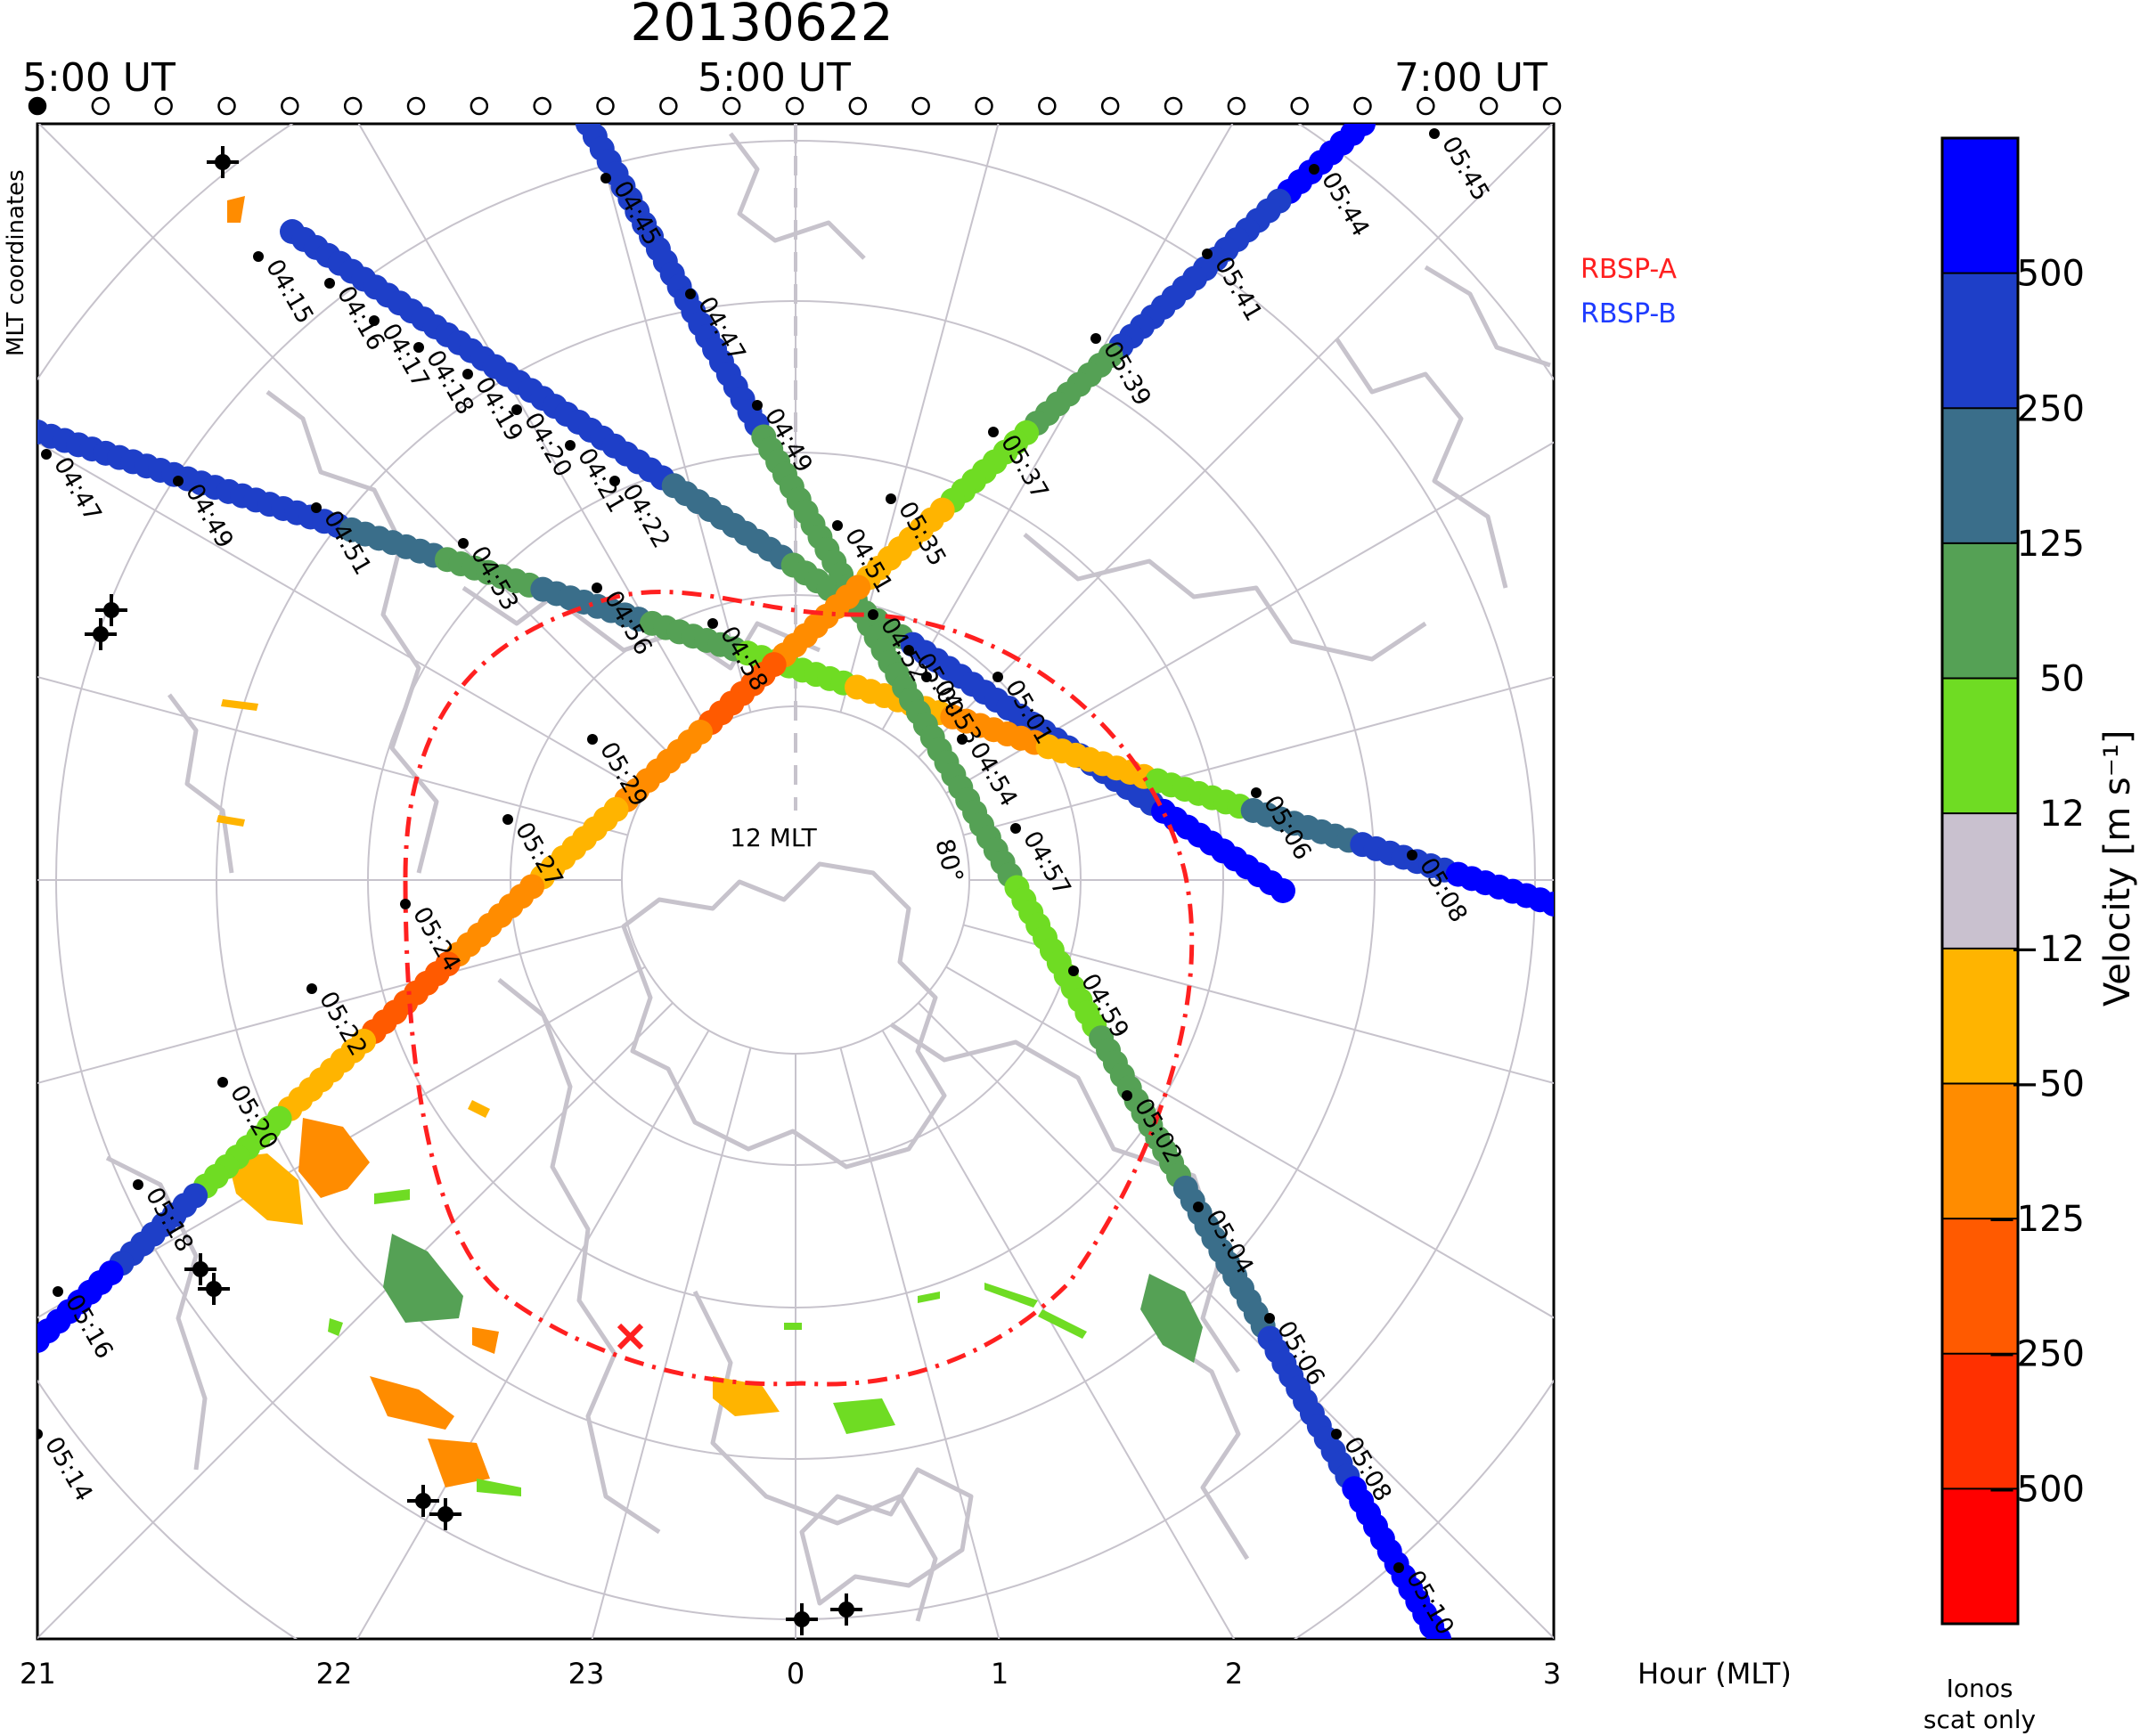  Describe the element at coordinates (2036, 1220) in the screenshot. I see `colorbar-tick-label: −125` at that location.